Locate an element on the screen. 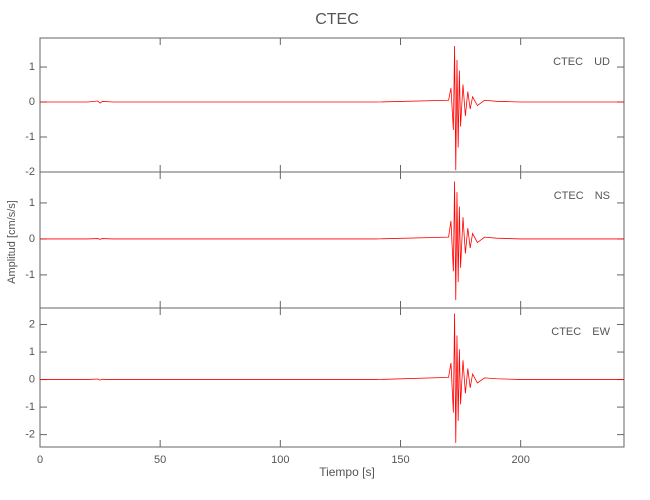  trace-label: CTEC EW is located at coordinates (580, 332).